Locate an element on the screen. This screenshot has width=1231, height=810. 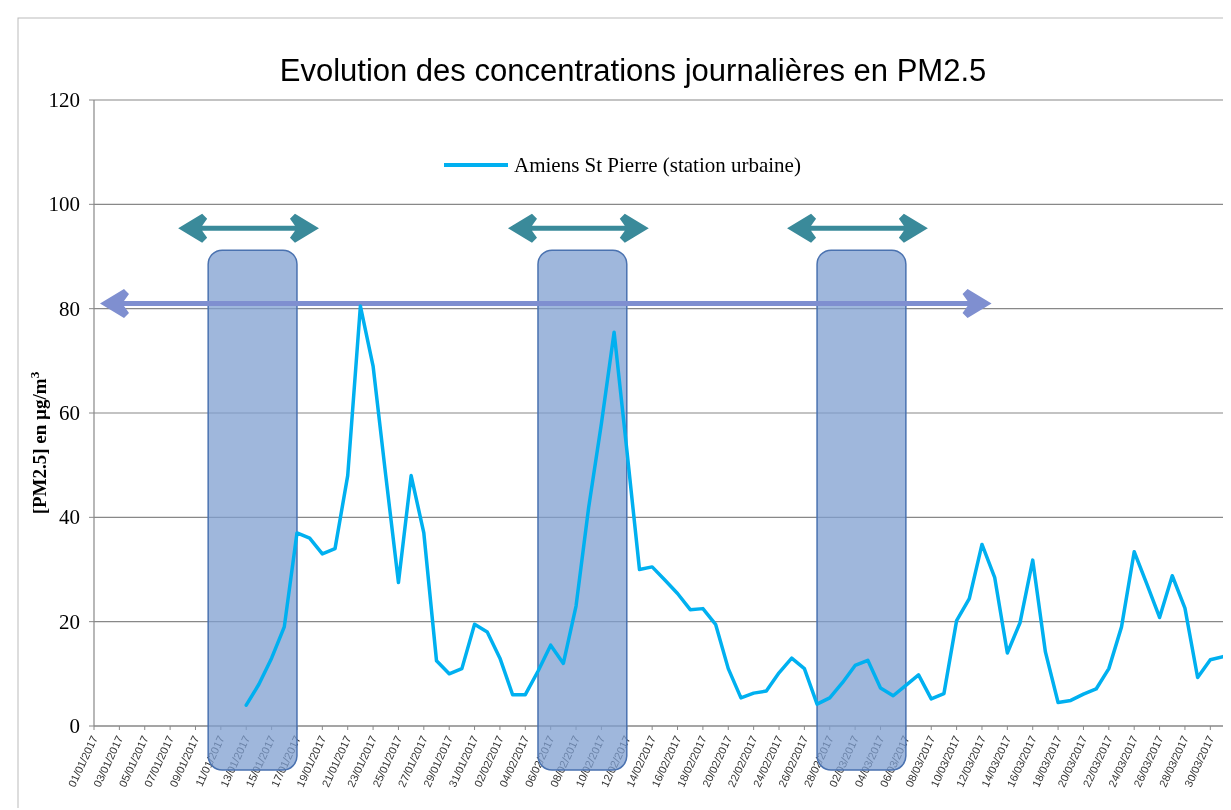
chart-title: Evolution des concentrations journalières en PM2.5 is located at coordinates (633, 70).